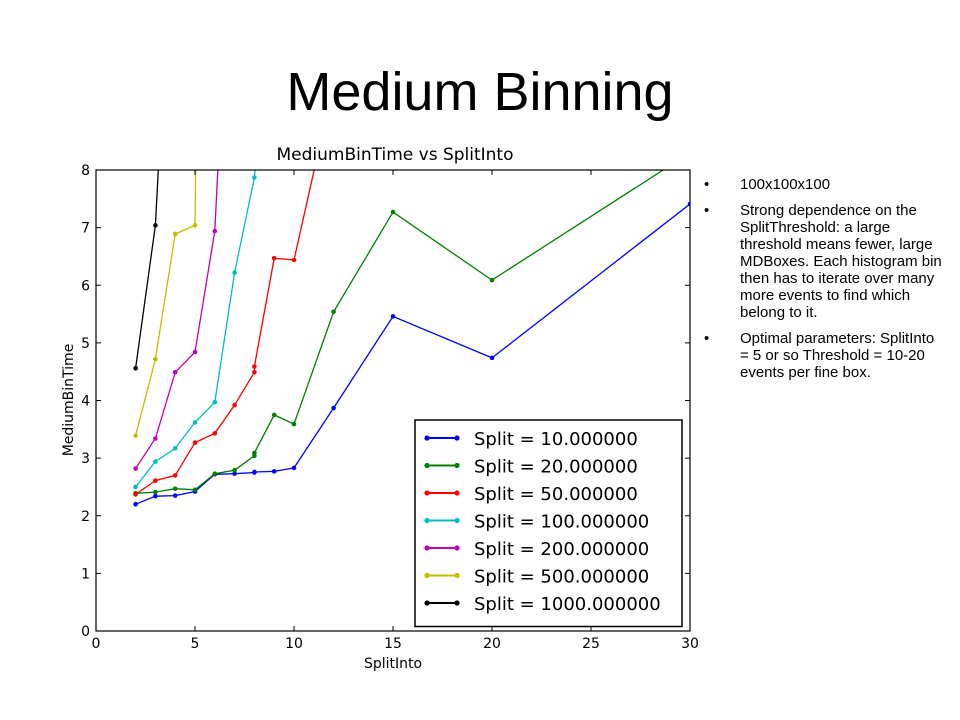 The width and height of the screenshot is (960, 720). I want to click on x-axis-label: SplitInto, so click(393, 664).